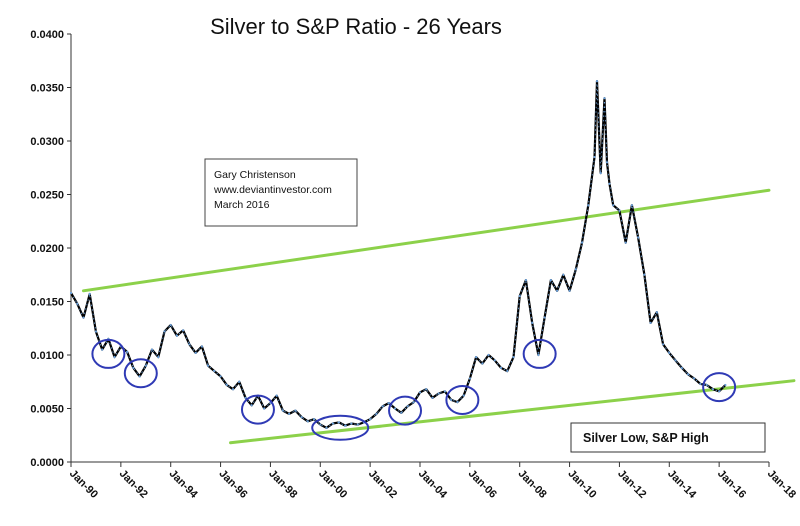 The width and height of the screenshot is (800, 526). Describe the element at coordinates (332, 484) in the screenshot. I see `x-tick-label: Jan-00` at that location.